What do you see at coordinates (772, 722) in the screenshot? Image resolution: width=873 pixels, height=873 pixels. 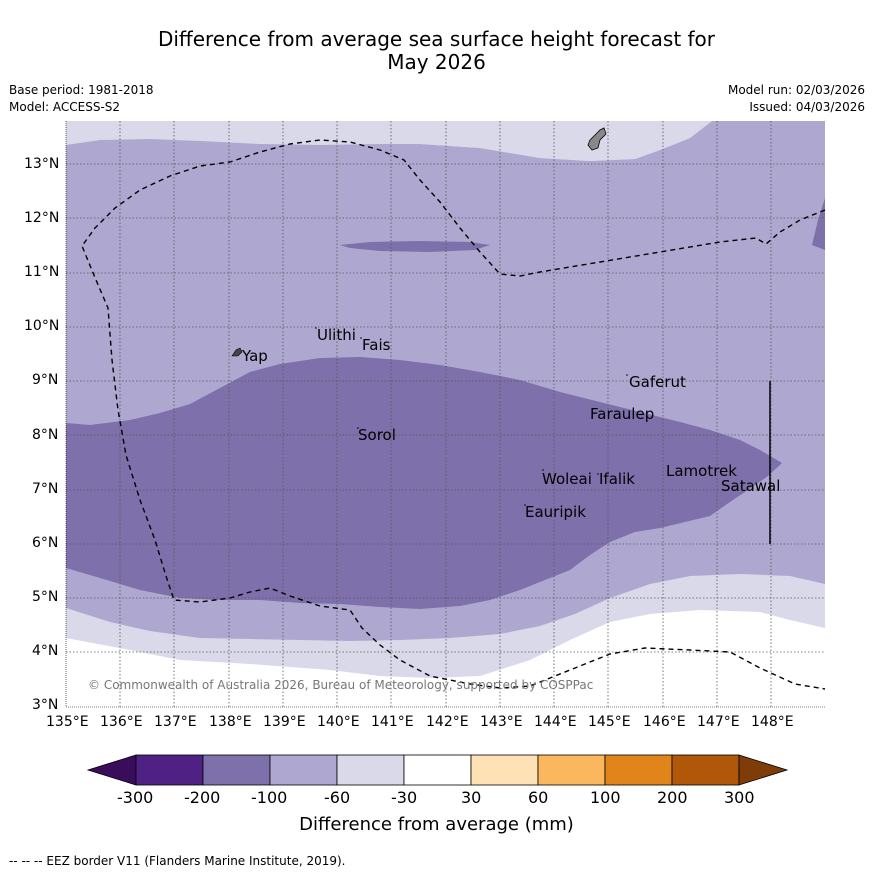 I see `lon-tick-148e: 148°E` at bounding box center [772, 722].